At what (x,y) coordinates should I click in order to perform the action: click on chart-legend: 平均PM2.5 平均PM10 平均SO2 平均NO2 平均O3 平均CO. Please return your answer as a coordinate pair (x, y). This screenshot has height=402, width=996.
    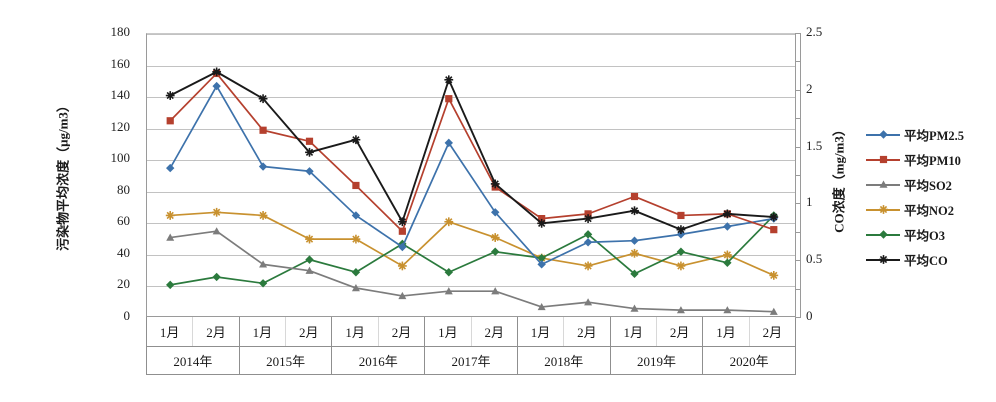
    Looking at the image, I should click on (928, 197).